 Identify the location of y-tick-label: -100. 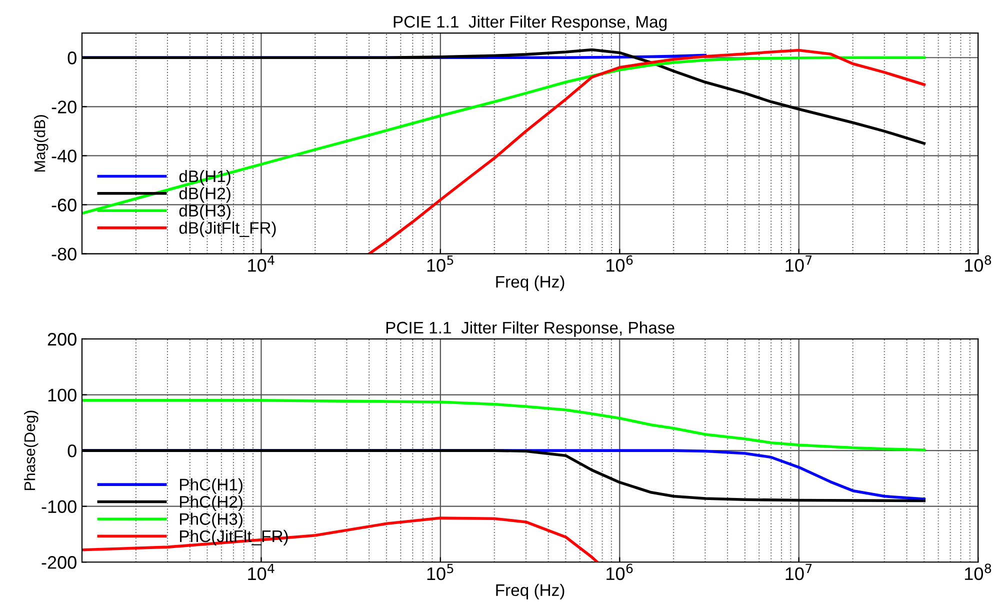
(59, 507).